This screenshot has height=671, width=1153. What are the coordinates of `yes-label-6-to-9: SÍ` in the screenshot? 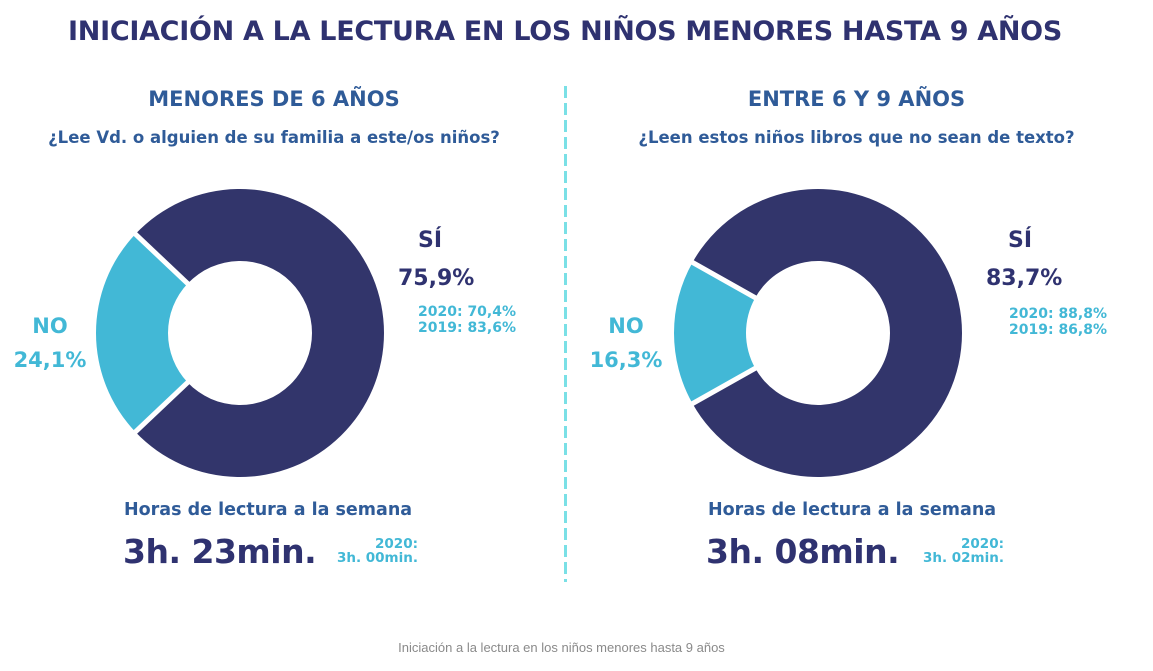 It's located at (1020, 240).